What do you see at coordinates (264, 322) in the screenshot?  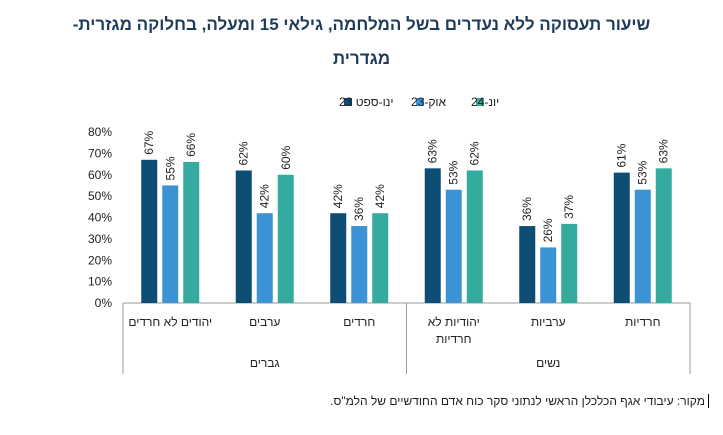 I see `category-label: ערבים` at bounding box center [264, 322].